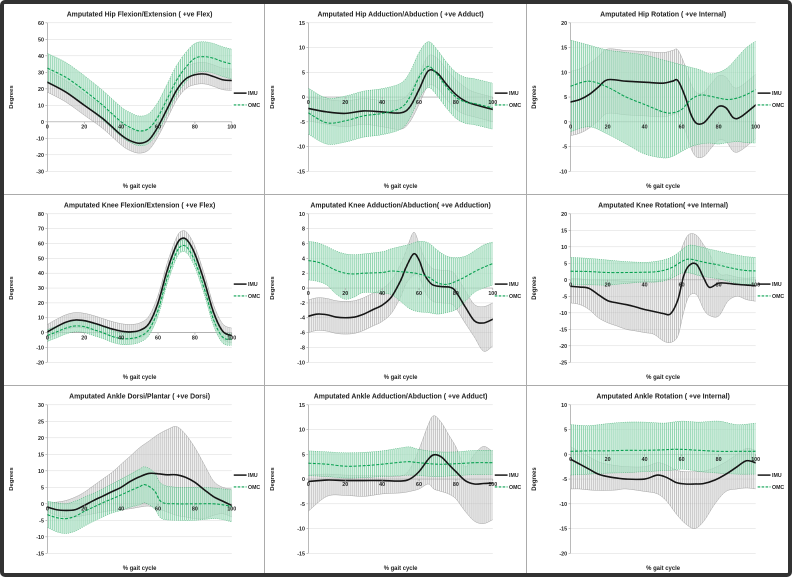 The width and height of the screenshot is (792, 577). I want to click on y-tick-label: 25, so click(41, 422).